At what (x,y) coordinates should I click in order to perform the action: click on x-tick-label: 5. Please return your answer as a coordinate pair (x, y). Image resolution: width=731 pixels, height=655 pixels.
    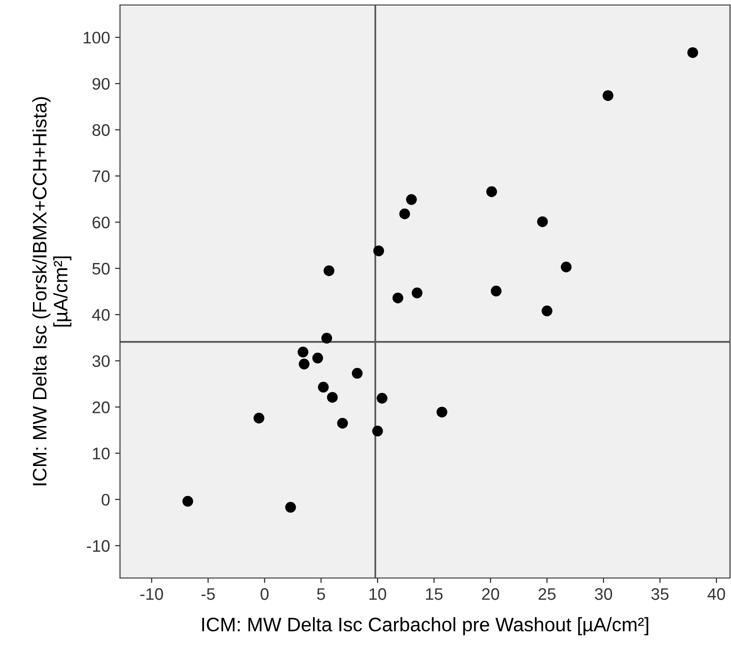
    Looking at the image, I should click on (321, 594).